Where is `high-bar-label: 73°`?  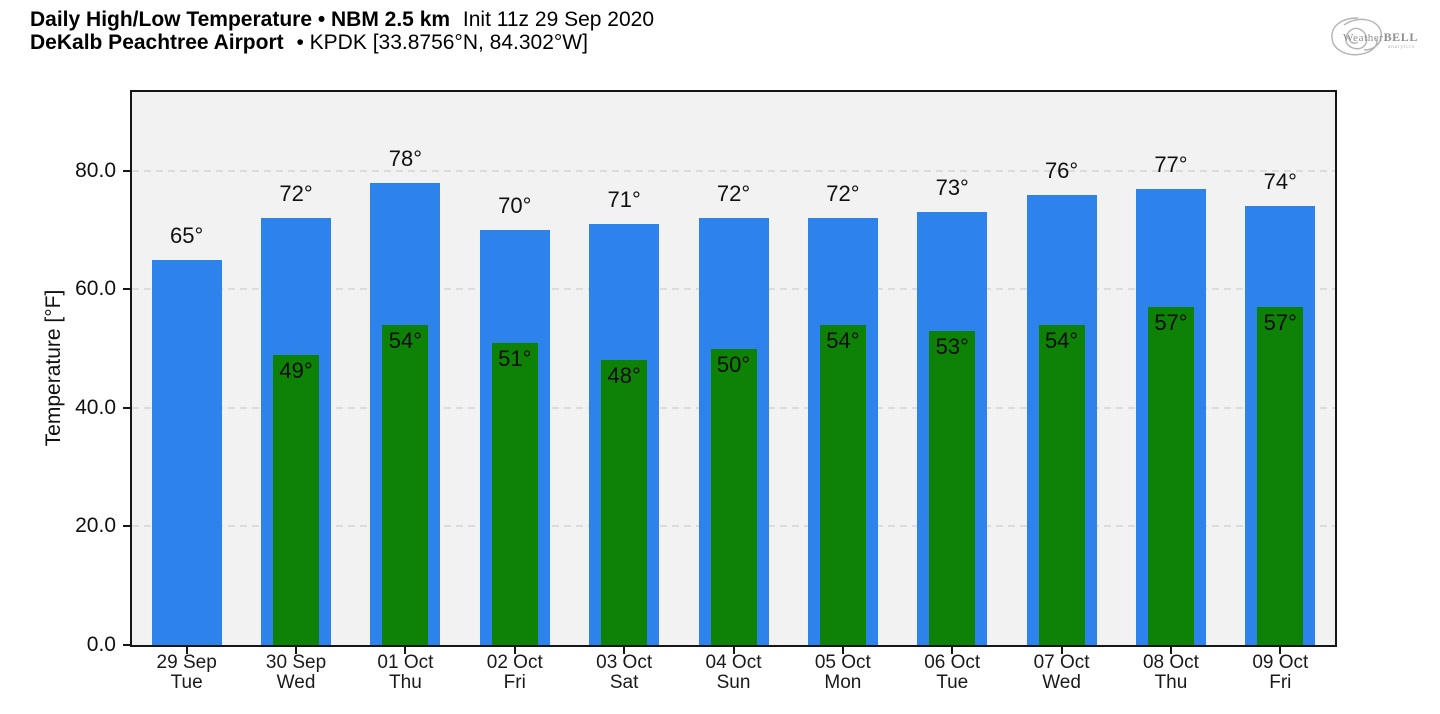 high-bar-label: 73° is located at coordinates (952, 188).